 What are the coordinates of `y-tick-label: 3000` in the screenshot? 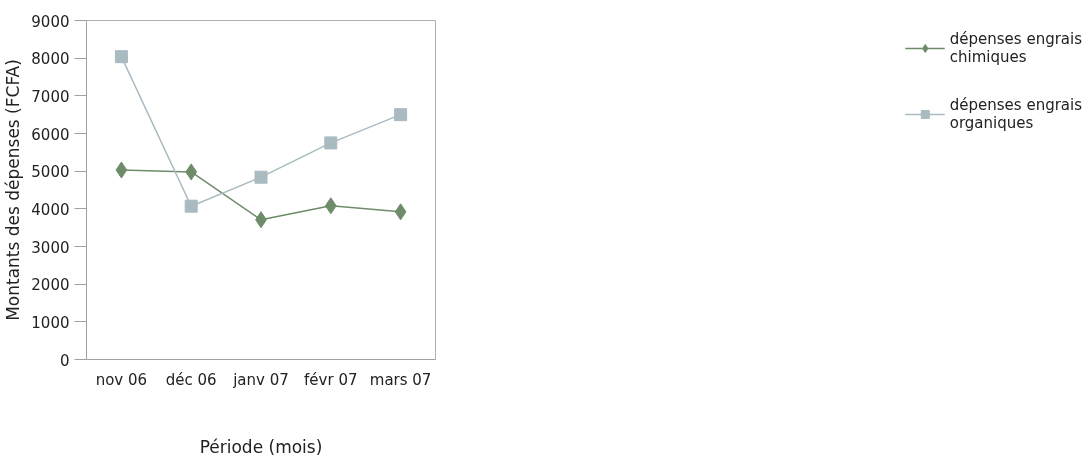 It's located at (50, 247).